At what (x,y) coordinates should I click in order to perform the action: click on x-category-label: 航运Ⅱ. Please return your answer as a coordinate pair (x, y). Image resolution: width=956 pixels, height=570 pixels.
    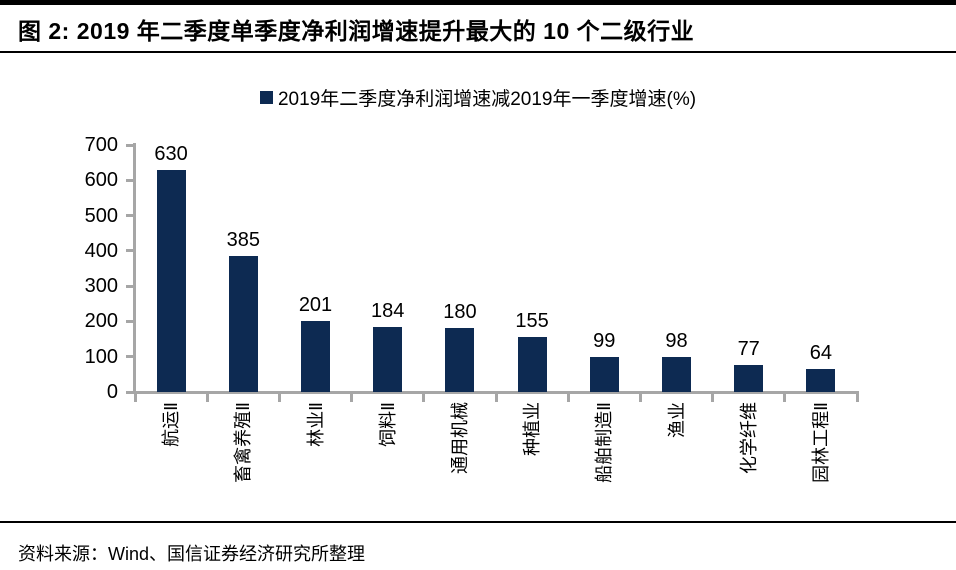
    Looking at the image, I should click on (171, 424).